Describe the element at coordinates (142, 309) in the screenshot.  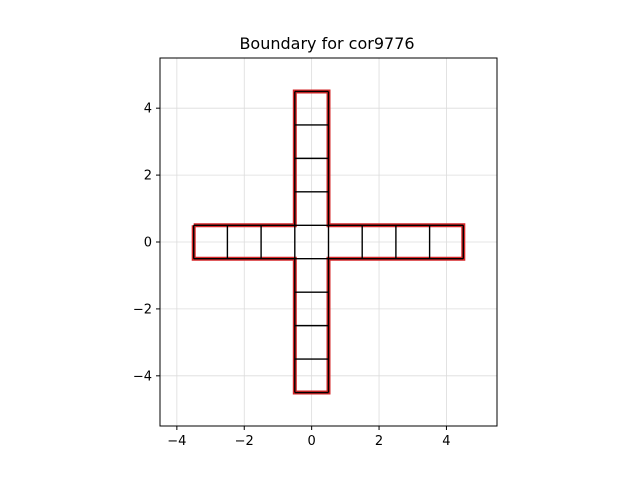
I see `y-tick-label: −2` at that location.